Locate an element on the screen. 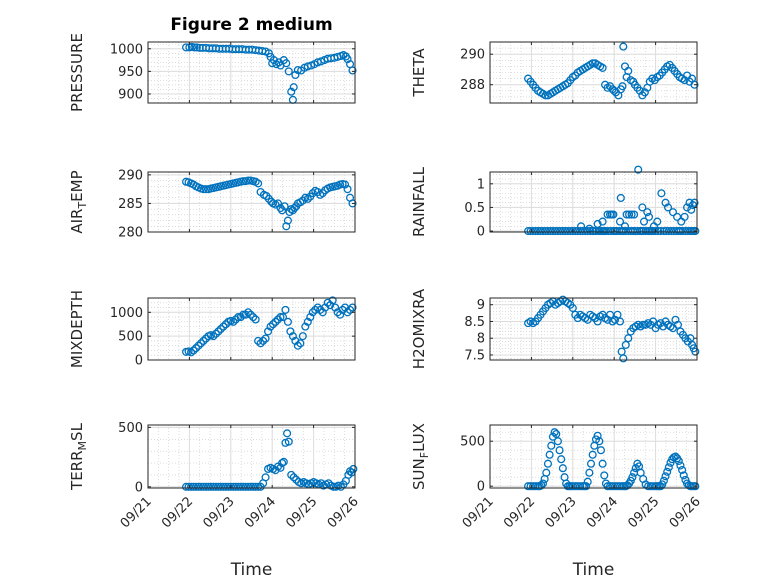  subplot-airtemp: 280 285 290 AIRTEMP is located at coordinates (212, 204).